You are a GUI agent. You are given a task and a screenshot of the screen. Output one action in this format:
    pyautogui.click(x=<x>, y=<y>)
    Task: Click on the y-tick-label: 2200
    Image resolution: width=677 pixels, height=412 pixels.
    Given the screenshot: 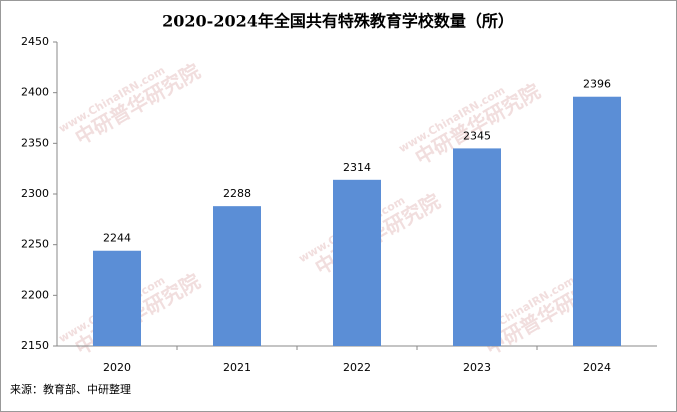 What is the action you would take?
    pyautogui.click(x=35, y=294)
    